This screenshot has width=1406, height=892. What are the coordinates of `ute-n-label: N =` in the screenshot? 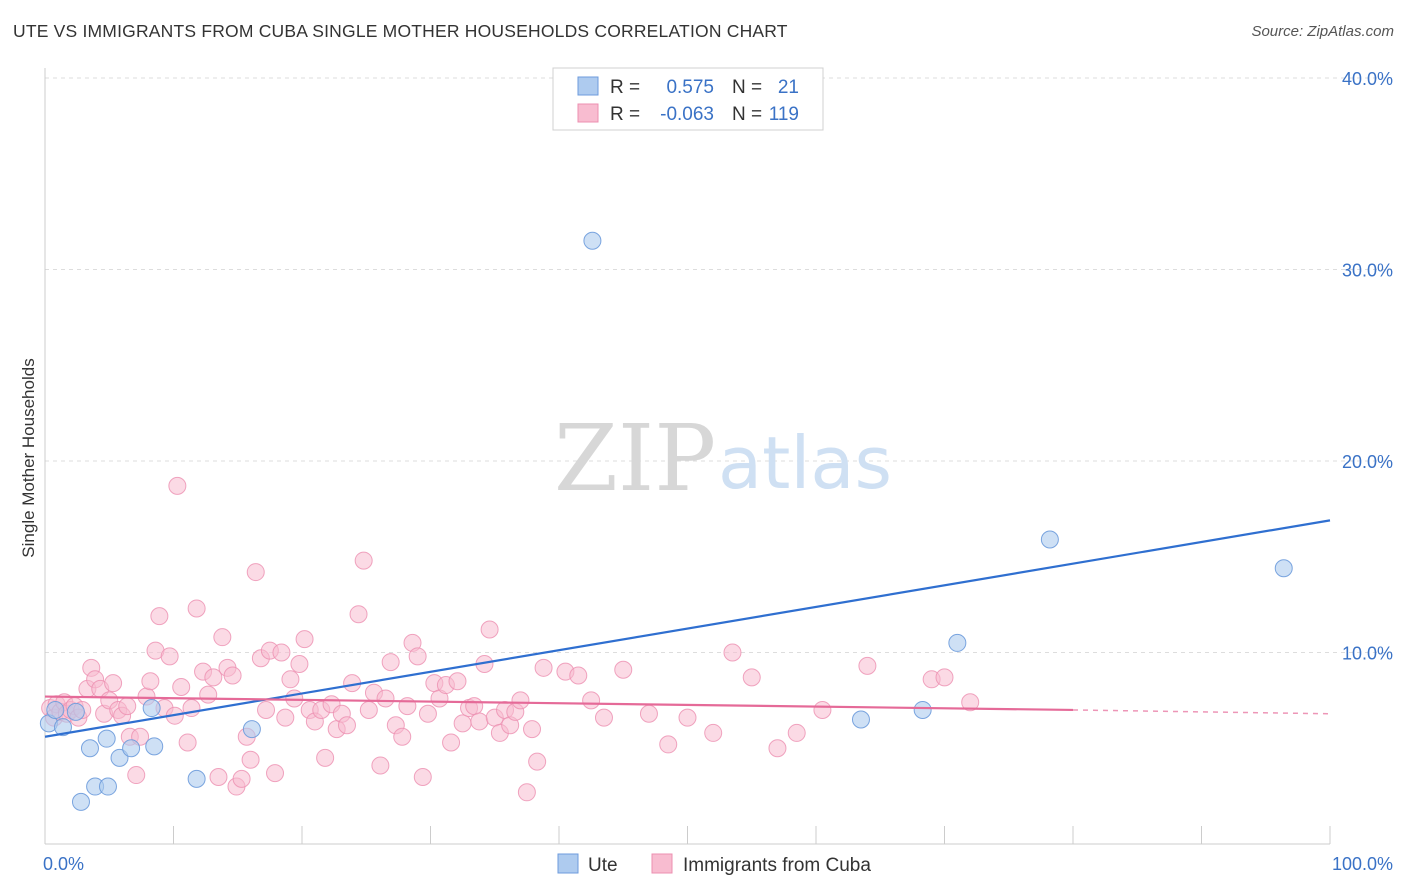 It's located at (747, 87).